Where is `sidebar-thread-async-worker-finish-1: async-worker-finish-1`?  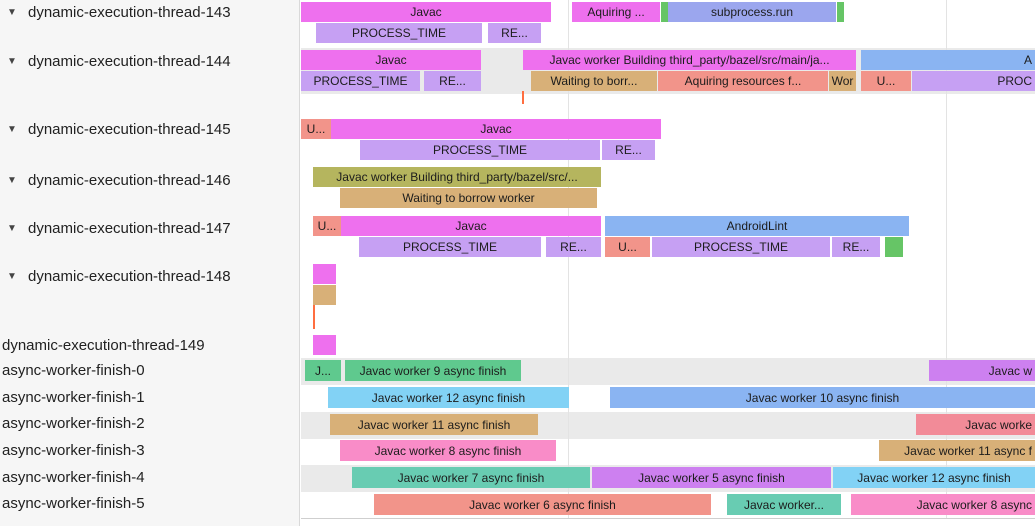
sidebar-thread-async-worker-finish-1: async-worker-finish-1 is located at coordinates (150, 398).